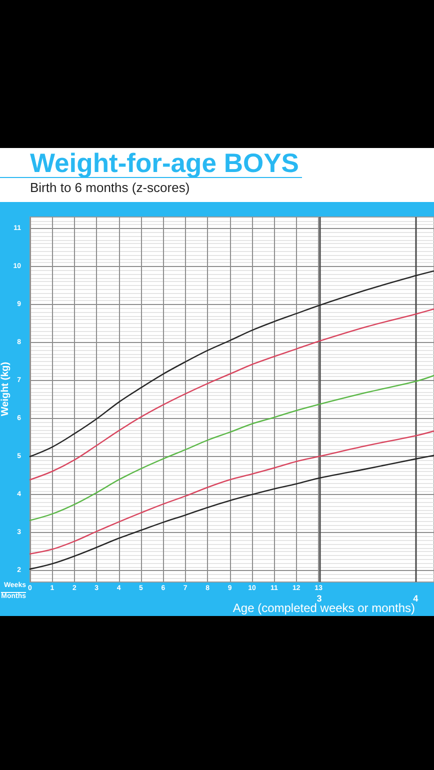 This screenshot has width=434, height=770. I want to click on x2-tick-label: 4, so click(415, 599).